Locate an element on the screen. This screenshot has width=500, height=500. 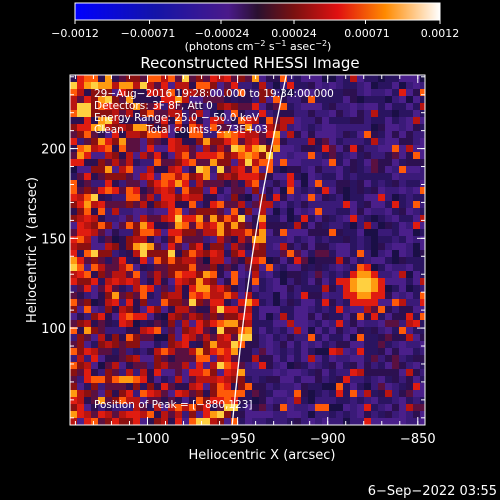
heatmap-cell-2003 is located at coordinates (171, 351).